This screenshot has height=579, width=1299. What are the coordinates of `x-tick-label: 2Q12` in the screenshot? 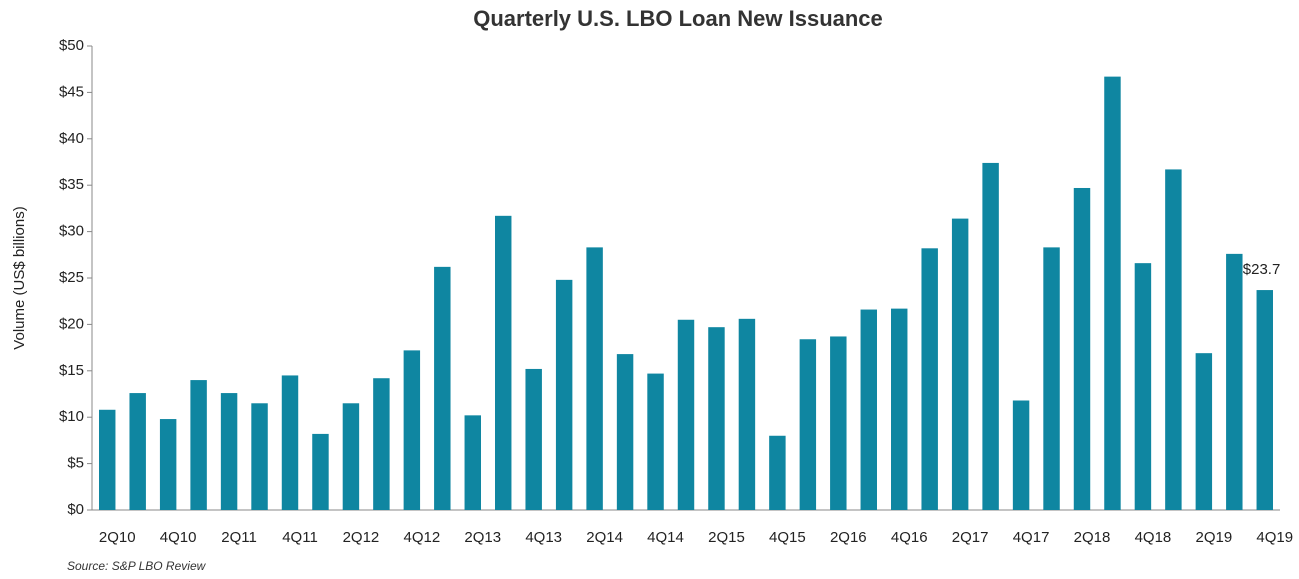 It's located at (361, 537).